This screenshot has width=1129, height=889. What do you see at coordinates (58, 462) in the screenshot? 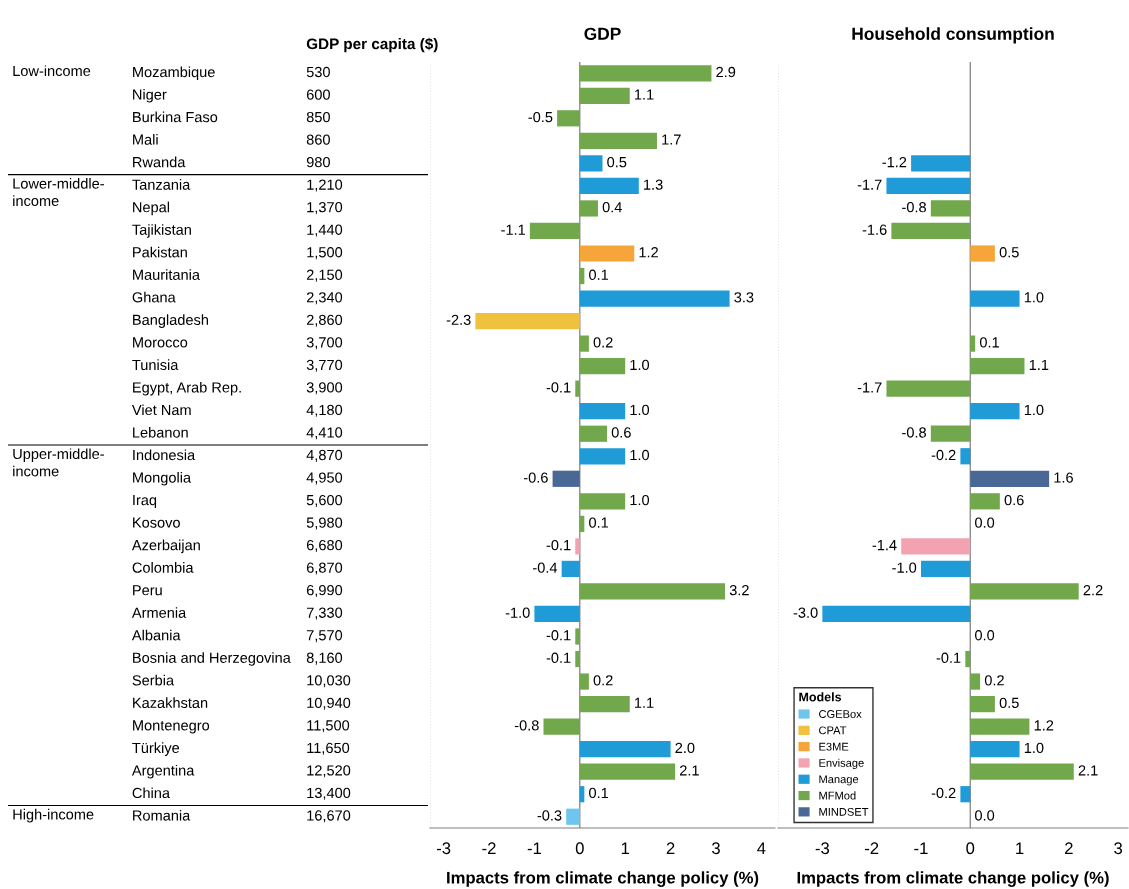
I see `text: Upper-middle-income` at bounding box center [58, 462].